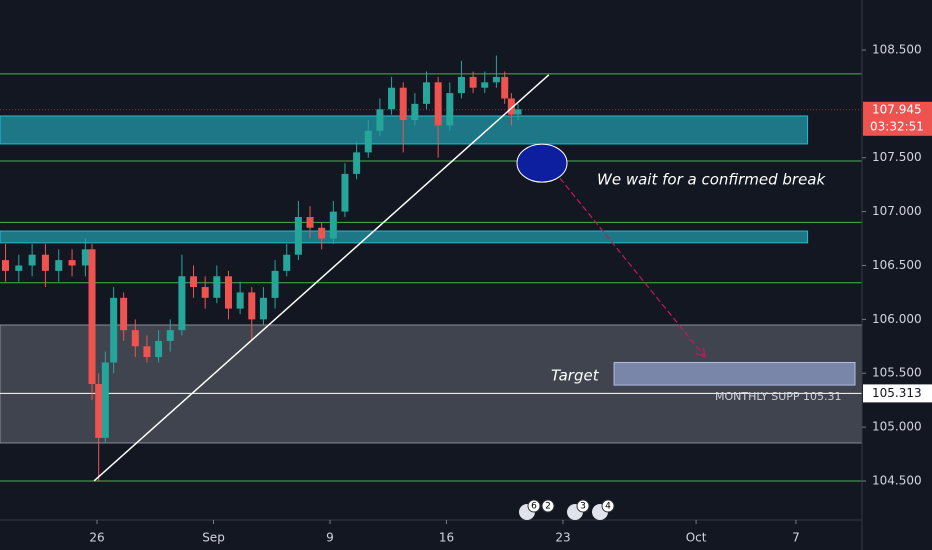 This screenshot has height=550, width=932. What do you see at coordinates (897, 109) in the screenshot?
I see `last-price-label: 107.945` at bounding box center [897, 109].